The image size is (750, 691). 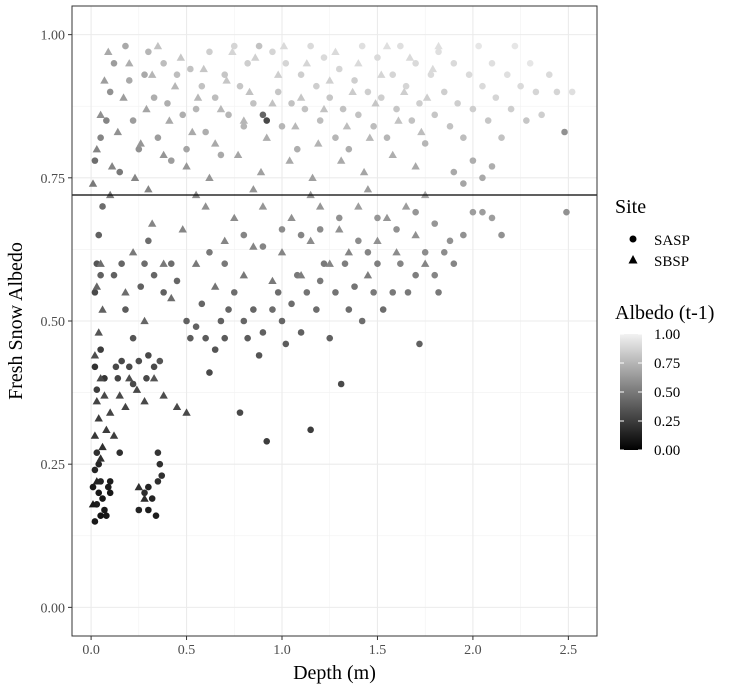 I want to click on y-axis-title: Fresh Snow Albedo, so click(x=16, y=321).